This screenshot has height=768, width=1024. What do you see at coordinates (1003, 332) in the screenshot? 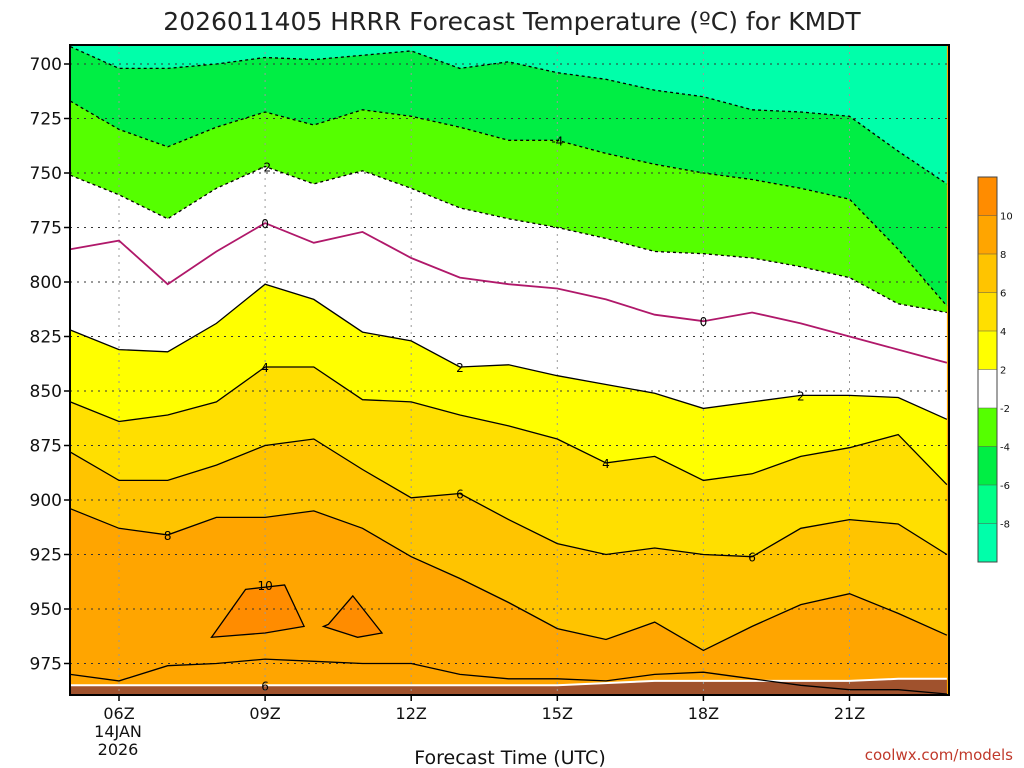
I see `colorbar-tick-label-4: 4` at bounding box center [1003, 332].